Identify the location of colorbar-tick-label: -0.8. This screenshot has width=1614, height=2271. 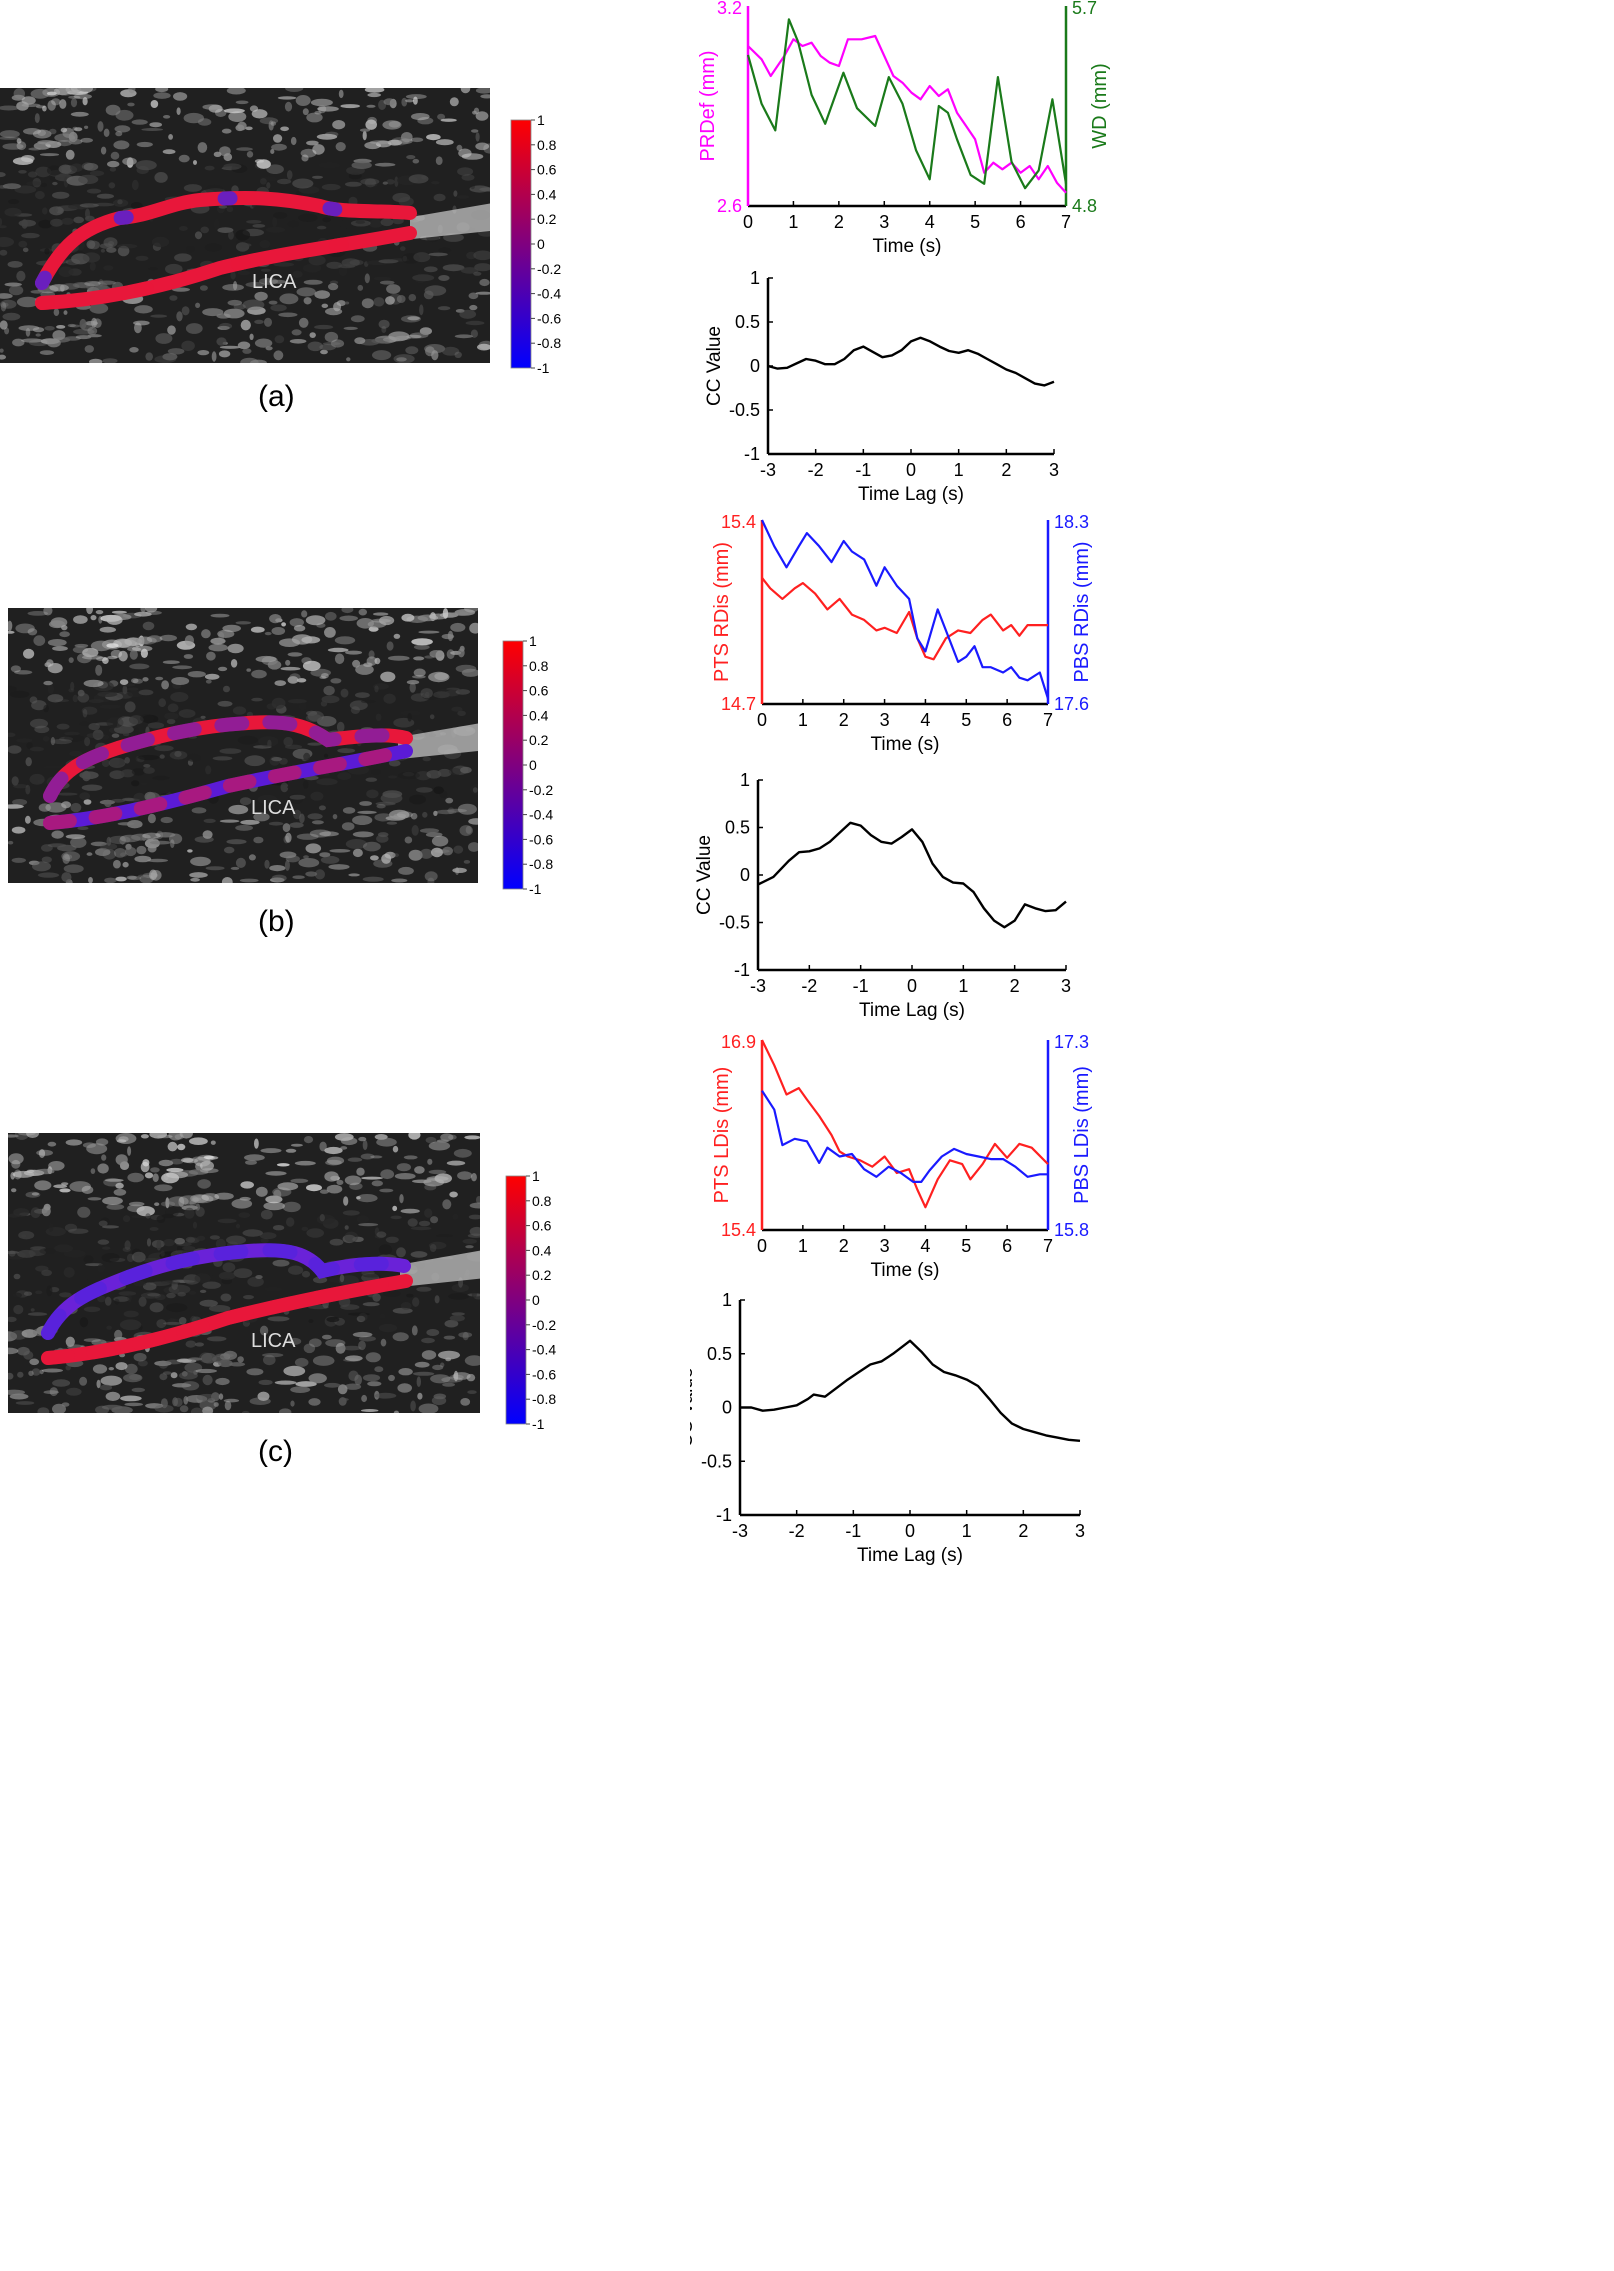
(541, 864).